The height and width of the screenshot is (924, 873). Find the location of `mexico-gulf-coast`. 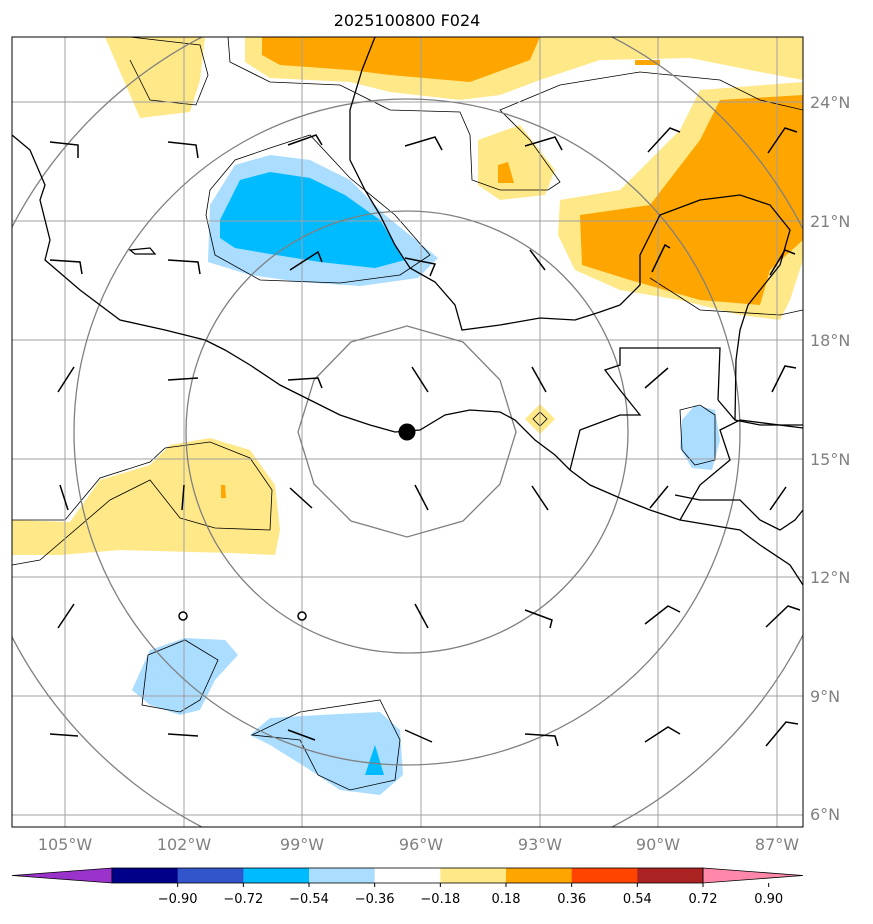

mexico-gulf-coast is located at coordinates (485, 184).